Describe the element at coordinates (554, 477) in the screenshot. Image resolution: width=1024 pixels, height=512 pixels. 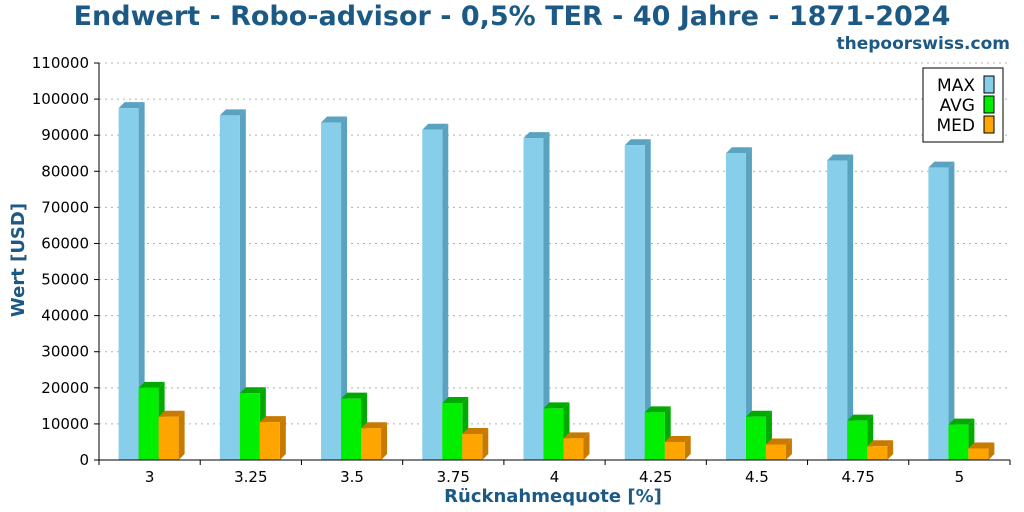
I see `x-tick-labels: 3 3.25 3.5 3.75 4 4.25 4.5 4.75 5` at that location.